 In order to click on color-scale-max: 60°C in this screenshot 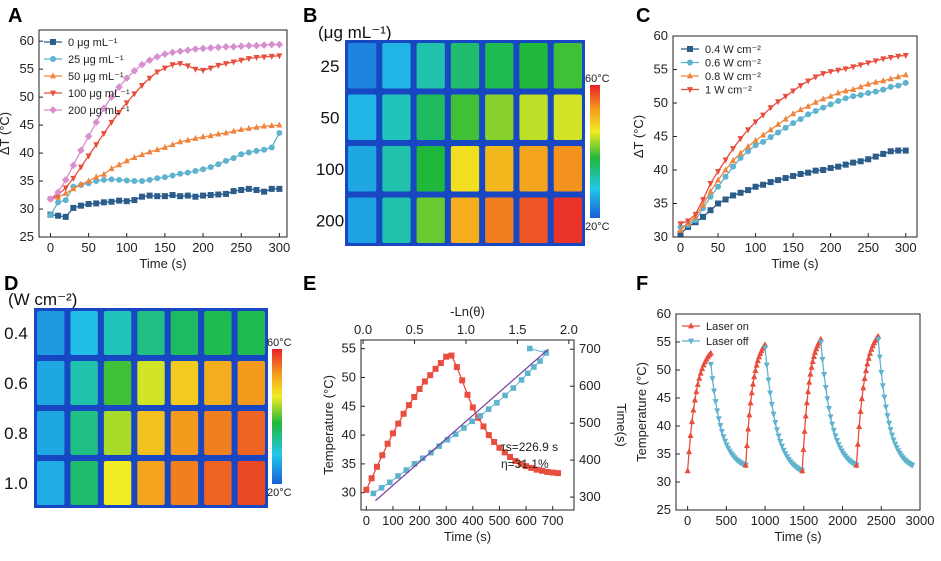, I will do `click(279, 343)`.